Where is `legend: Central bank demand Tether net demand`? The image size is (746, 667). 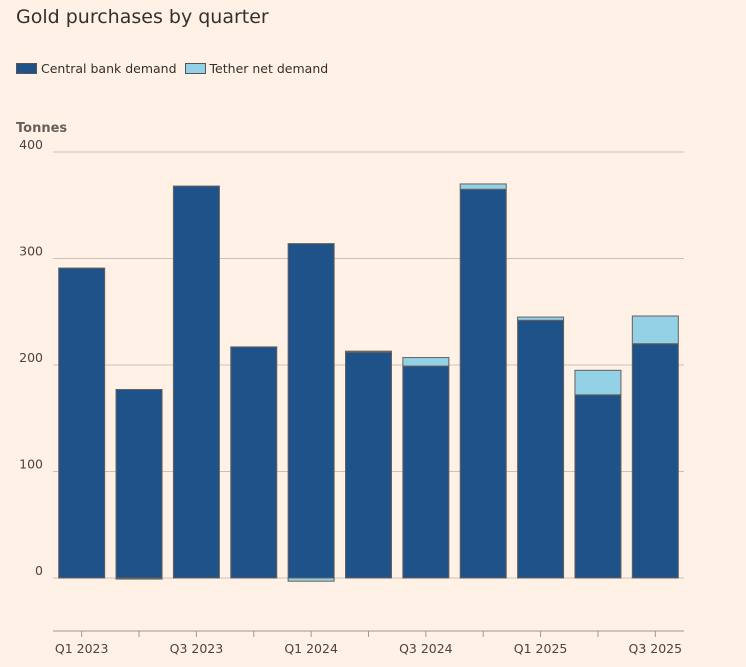
legend: Central bank demand Tether net demand is located at coordinates (176, 68).